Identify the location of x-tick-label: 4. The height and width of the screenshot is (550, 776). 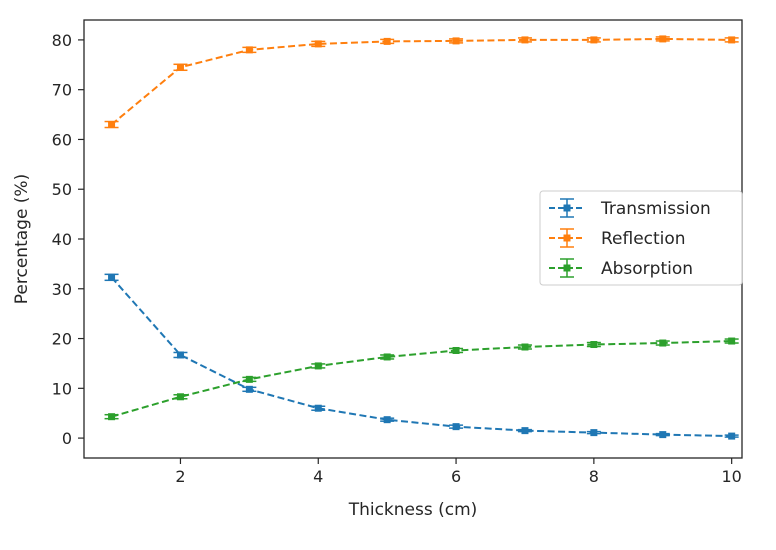
(318, 476).